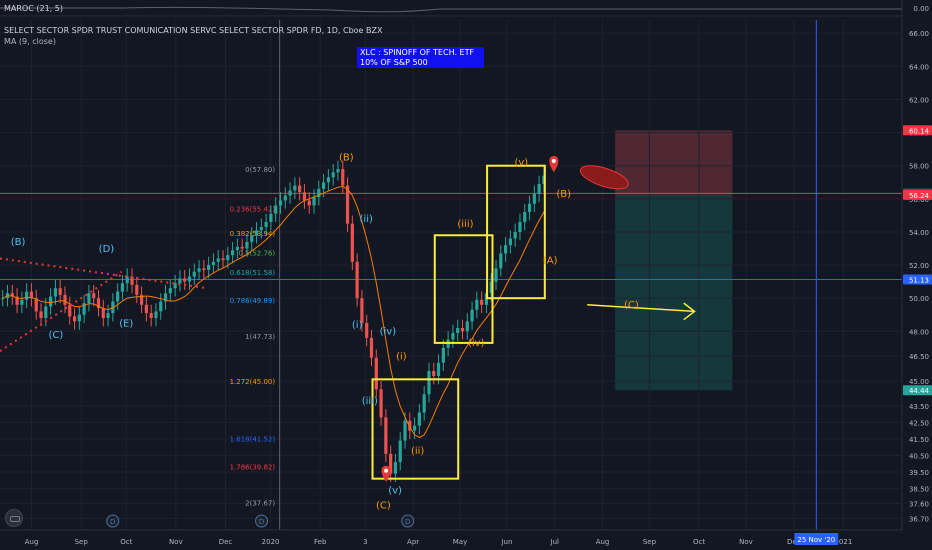  Describe the element at coordinates (253, 440) in the screenshot. I see `fib-level-label: 1.618(41.52)` at that location.